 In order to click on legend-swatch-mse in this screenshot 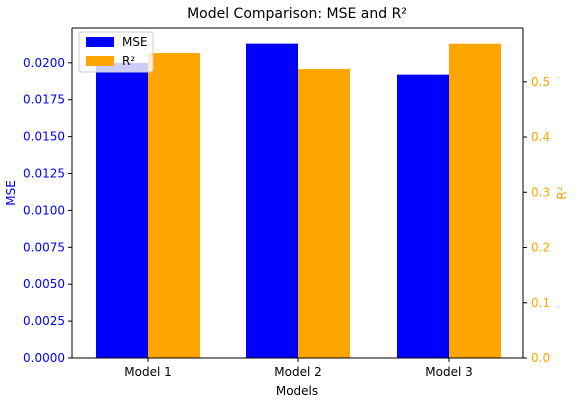, I will do `click(100, 42)`.